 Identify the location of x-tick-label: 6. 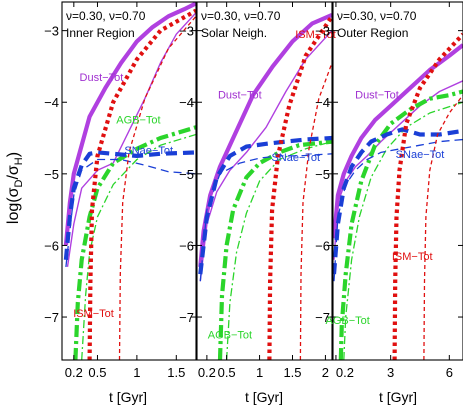
(449, 372).